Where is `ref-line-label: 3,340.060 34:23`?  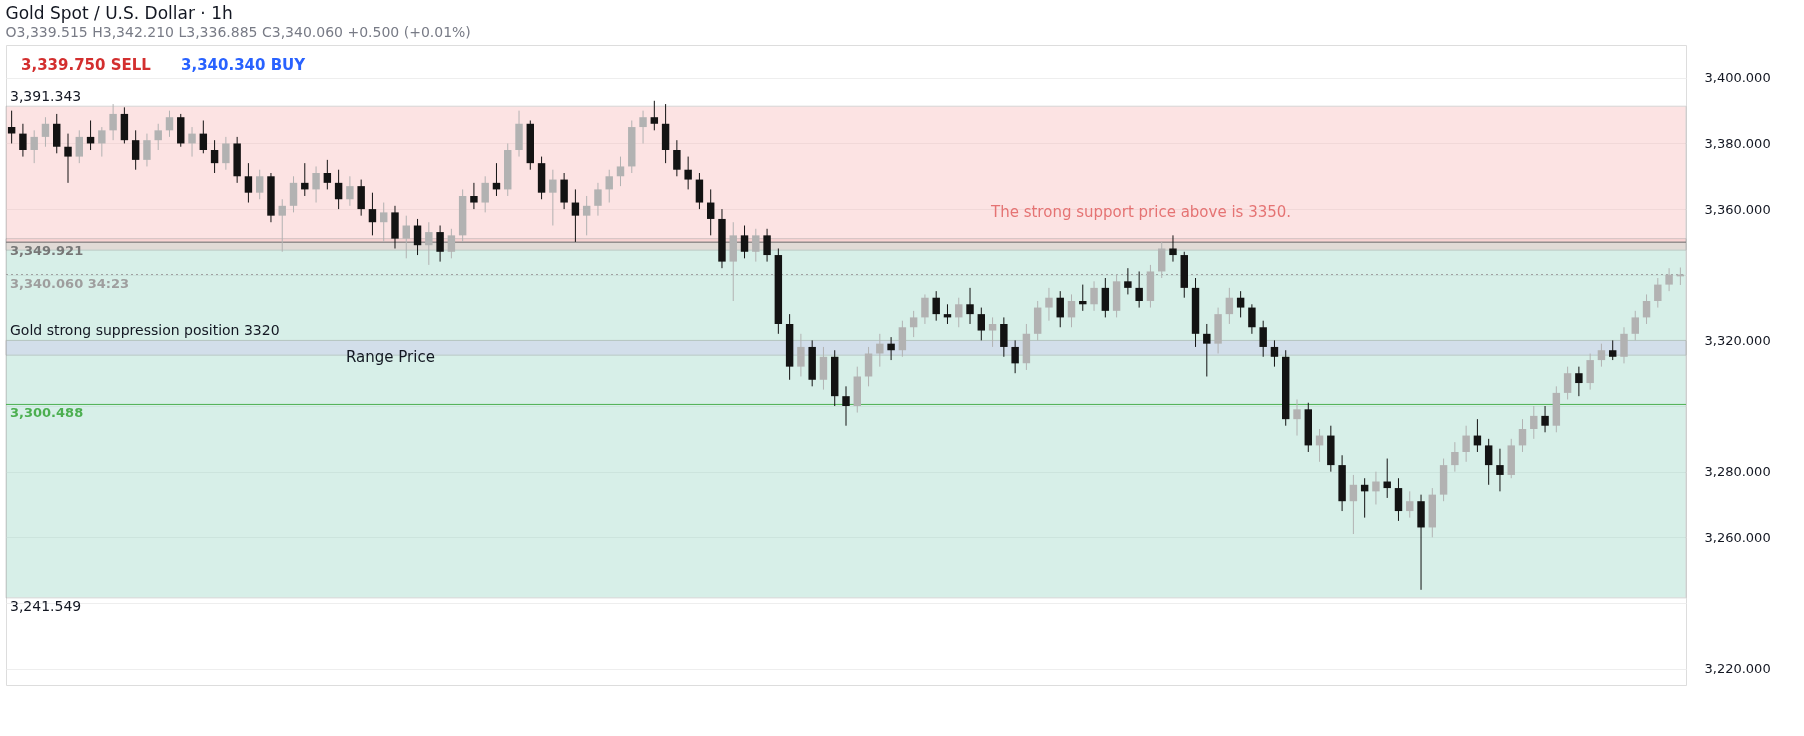 ref-line-label: 3,340.060 34:23 is located at coordinates (70, 283).